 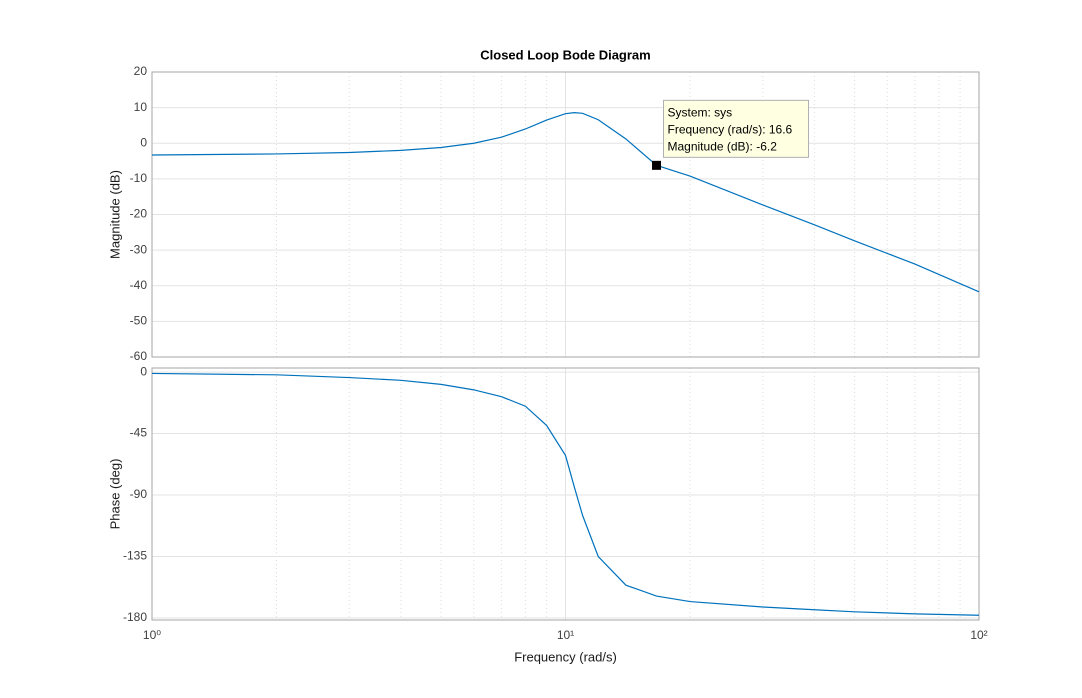 What do you see at coordinates (152, 635) in the screenshot?
I see `x-tick-label: 10⁰` at bounding box center [152, 635].